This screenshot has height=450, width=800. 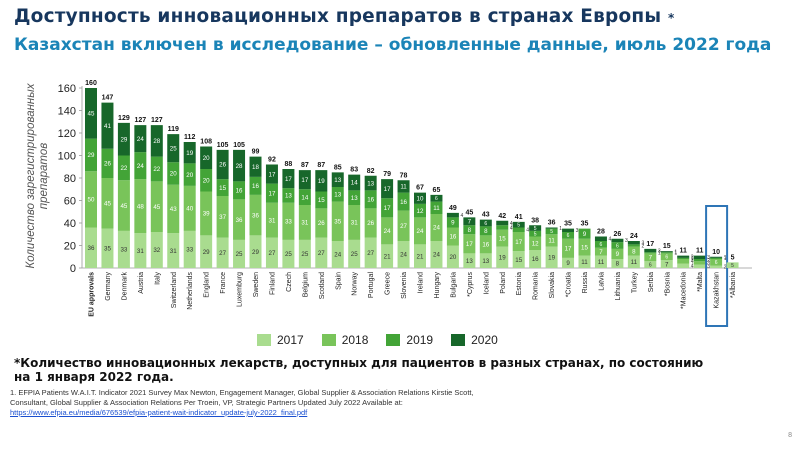 I want to click on segment-value-label: 2, so click(x=642, y=246).